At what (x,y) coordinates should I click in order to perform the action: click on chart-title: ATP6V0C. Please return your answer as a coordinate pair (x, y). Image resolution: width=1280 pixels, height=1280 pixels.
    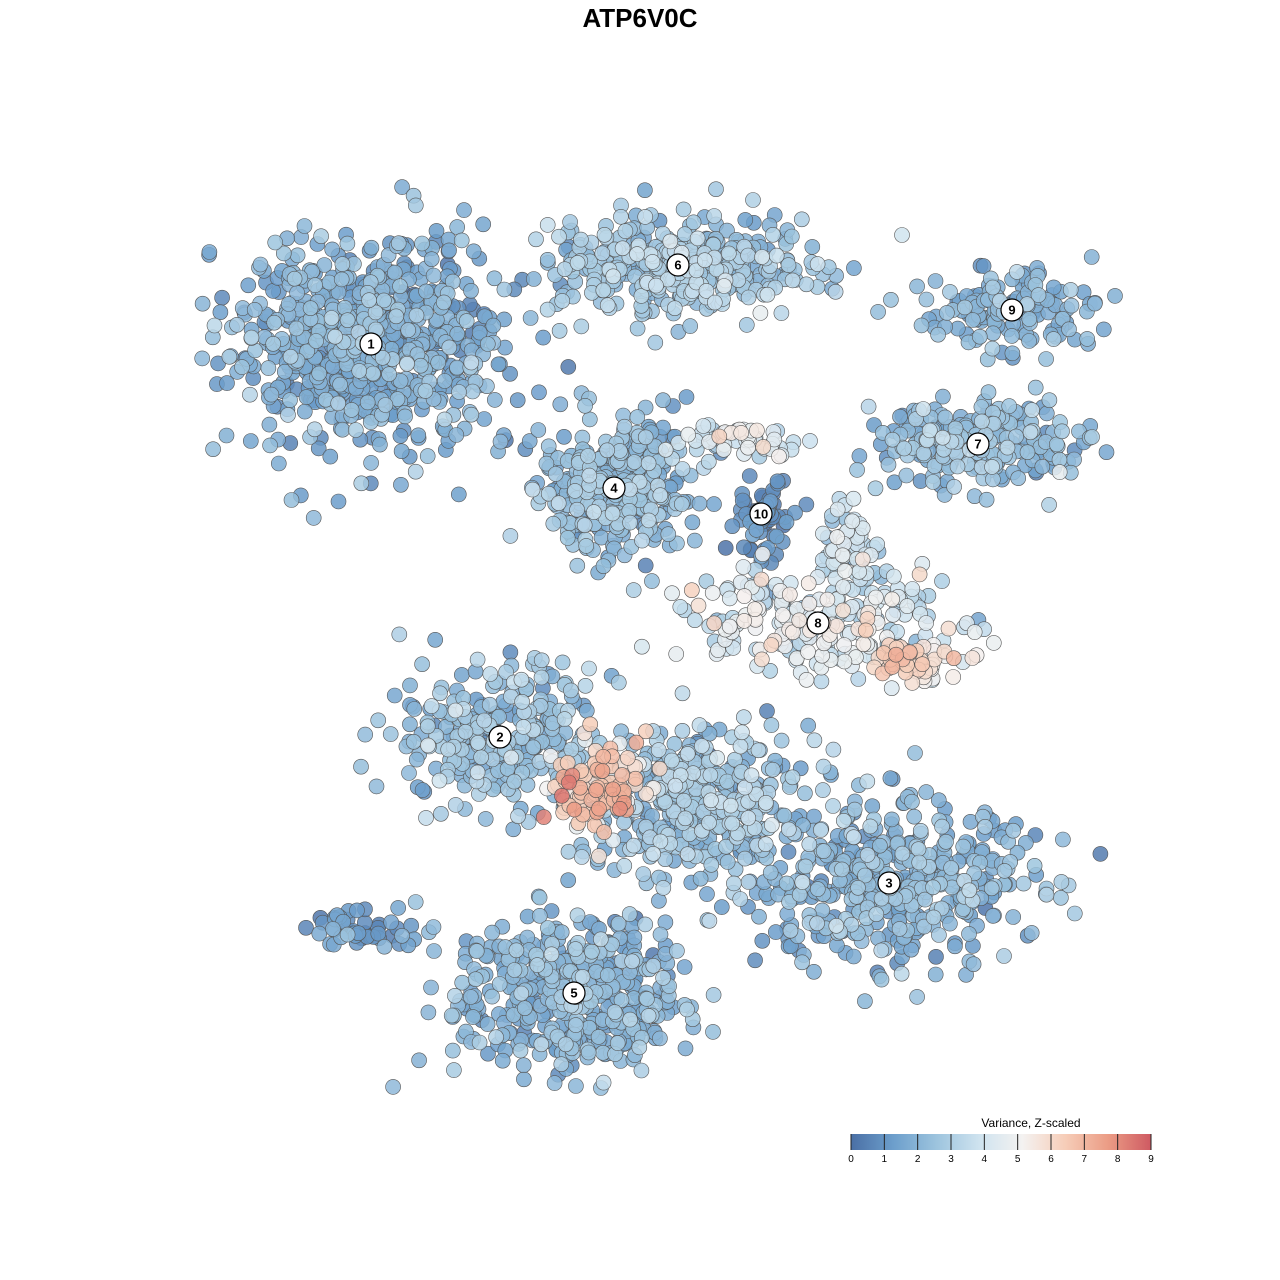
    Looking at the image, I should click on (639, 18).